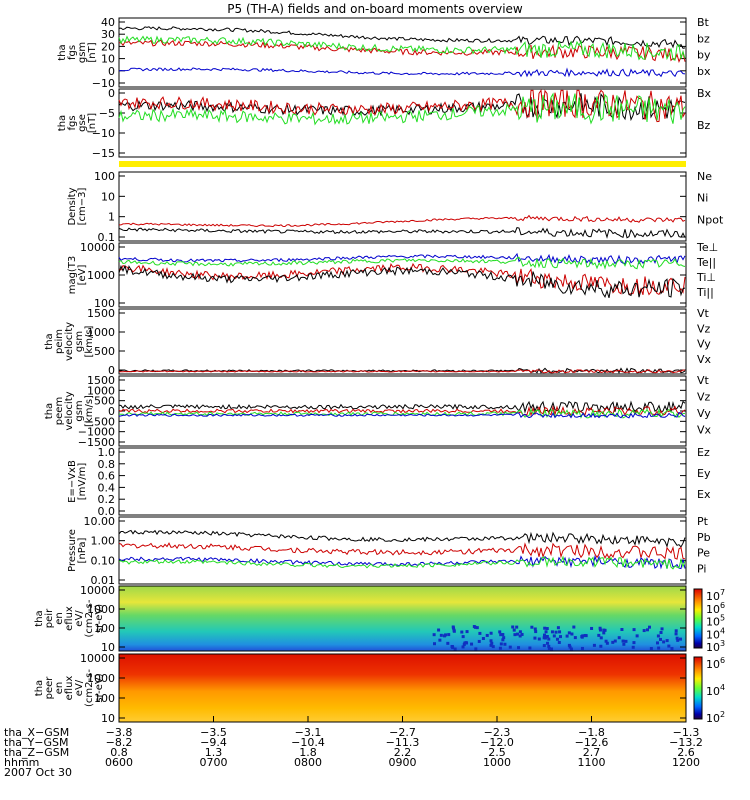 The height and width of the screenshot is (800, 750). What do you see at coordinates (72, 122) in the screenshot?
I see `ylabel-line: fgs` at bounding box center [72, 122].